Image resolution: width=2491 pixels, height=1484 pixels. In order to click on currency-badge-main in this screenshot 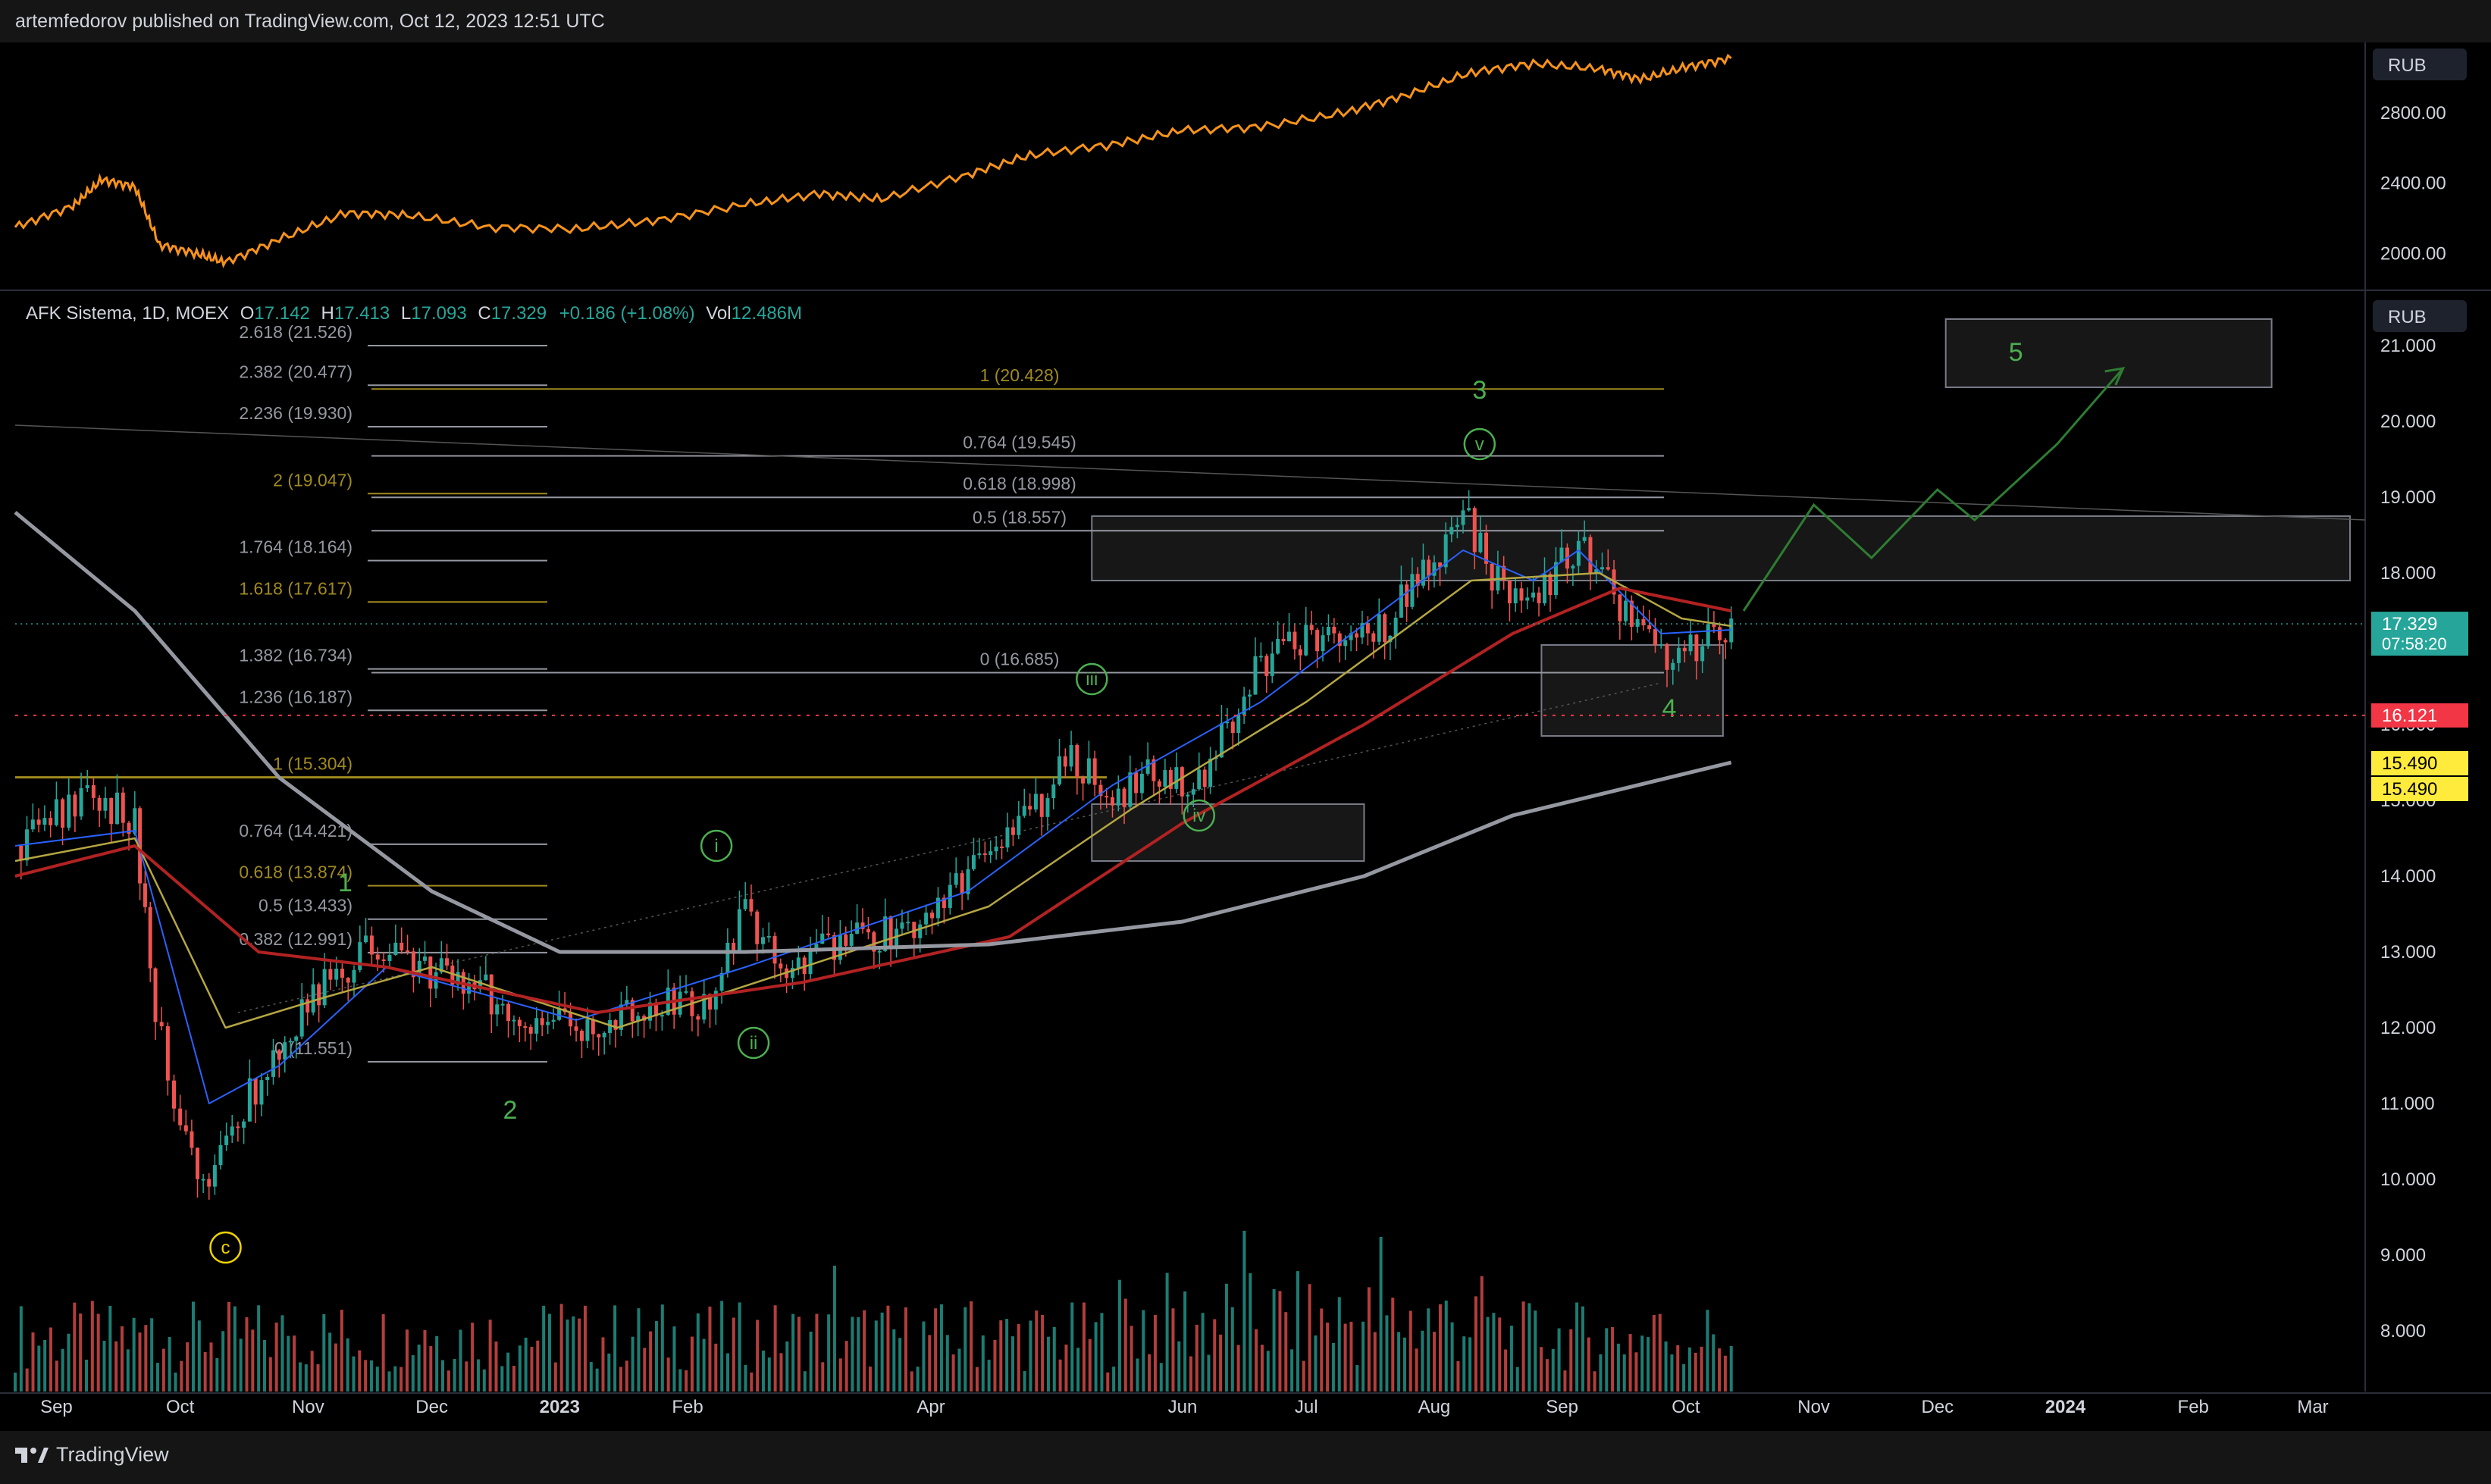, I will do `click(2420, 316)`.